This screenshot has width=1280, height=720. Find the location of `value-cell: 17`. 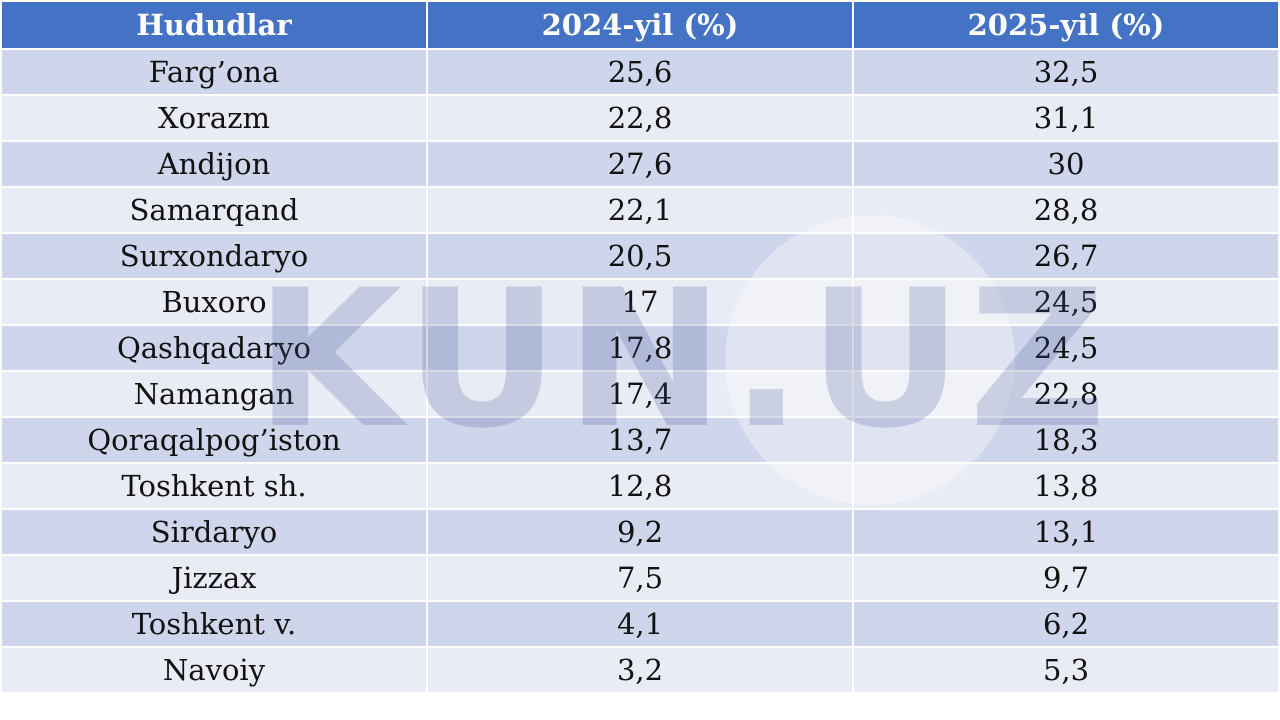

value-cell: 17 is located at coordinates (640, 302).